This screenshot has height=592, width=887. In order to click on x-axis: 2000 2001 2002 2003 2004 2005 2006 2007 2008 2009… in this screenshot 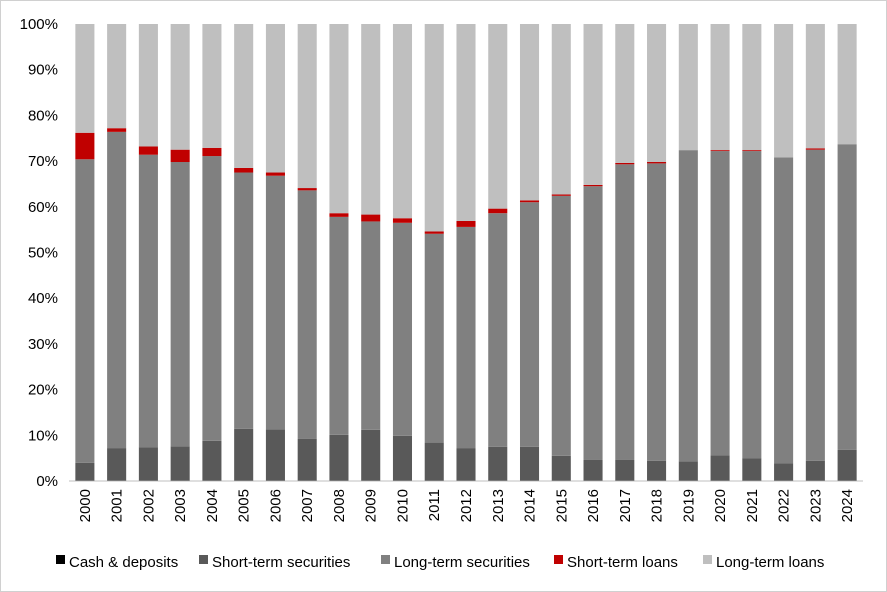, I will do `click(466, 501)`.